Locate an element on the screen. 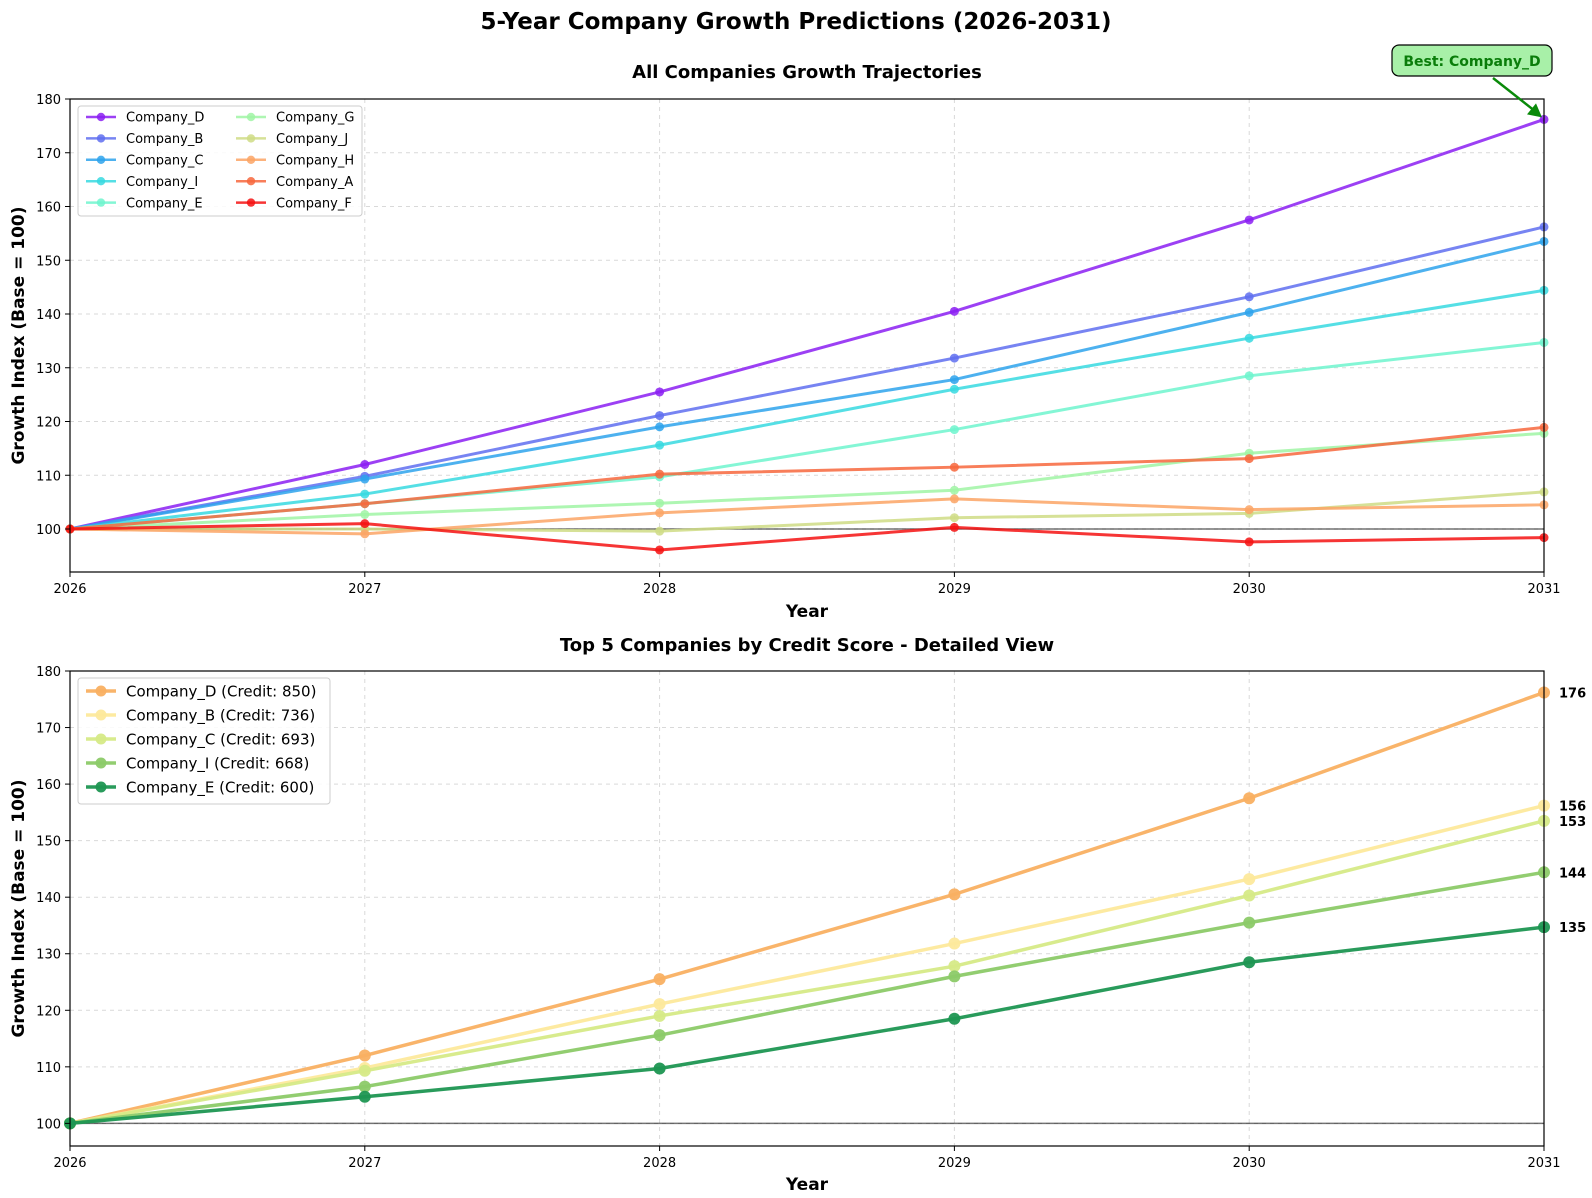 This screenshot has height=1198, width=1592. legend-label: Company_B is located at coordinates (164, 139).